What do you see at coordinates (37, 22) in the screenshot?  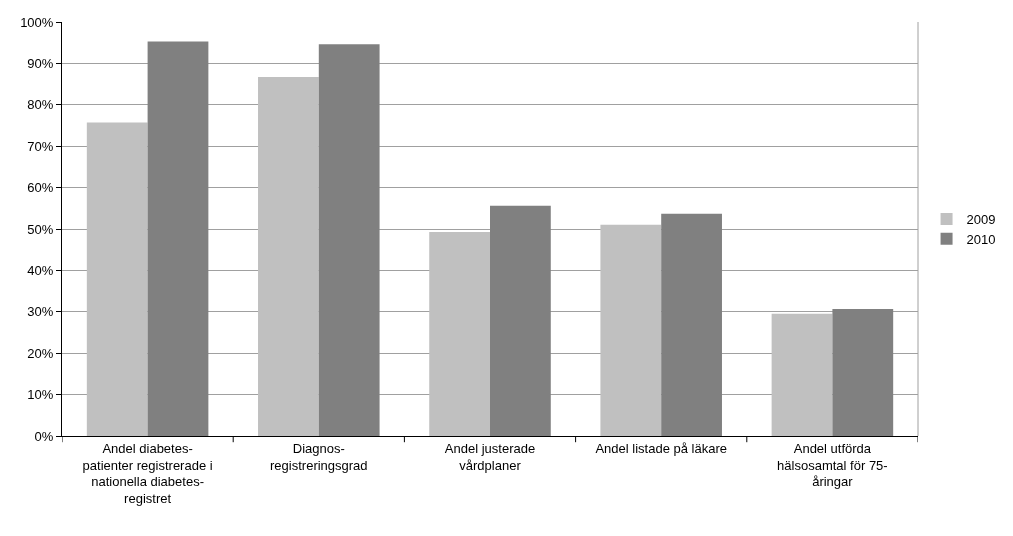 I see `y-tick-label: 100%` at bounding box center [37, 22].